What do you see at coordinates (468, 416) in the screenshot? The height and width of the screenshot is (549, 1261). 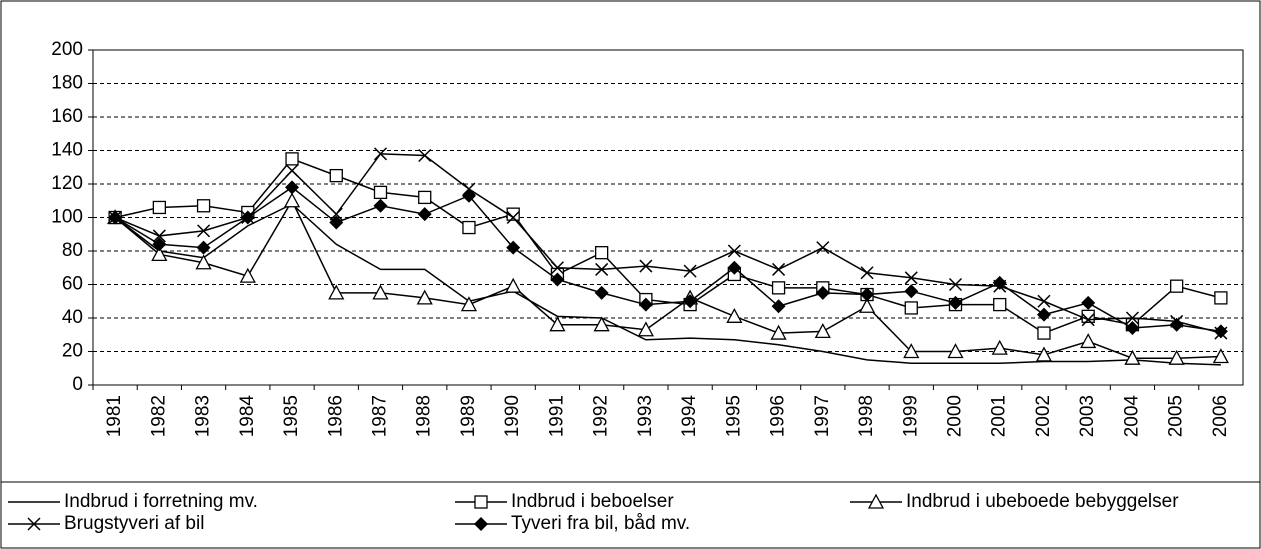 I see `x-tick-label: 1989` at bounding box center [468, 416].